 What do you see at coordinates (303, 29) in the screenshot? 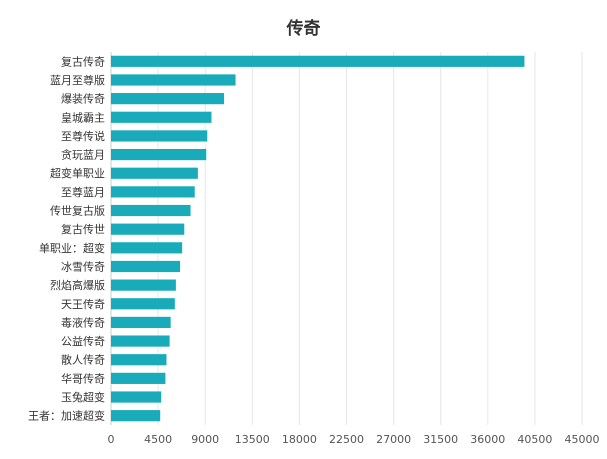
I see `chart-title: 传奇` at bounding box center [303, 29].